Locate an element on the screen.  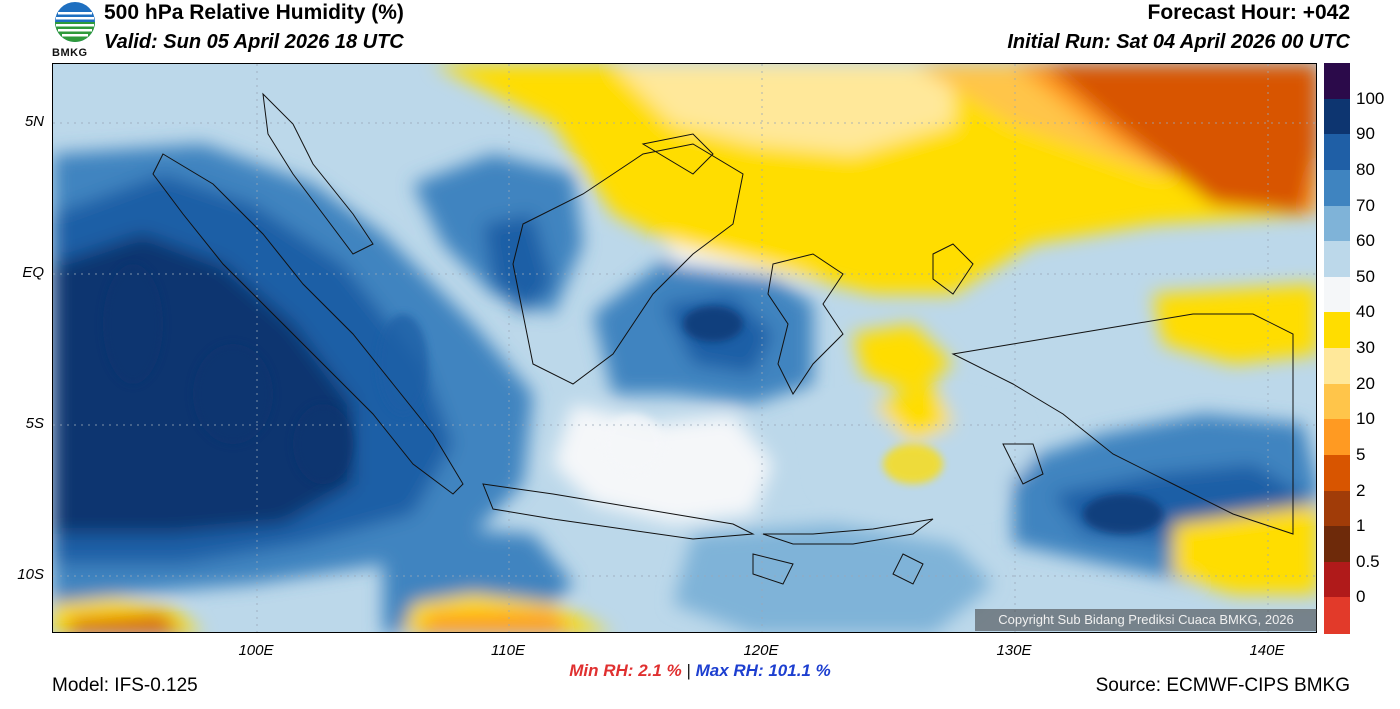
sumba-outline is located at coordinates (773, 569).